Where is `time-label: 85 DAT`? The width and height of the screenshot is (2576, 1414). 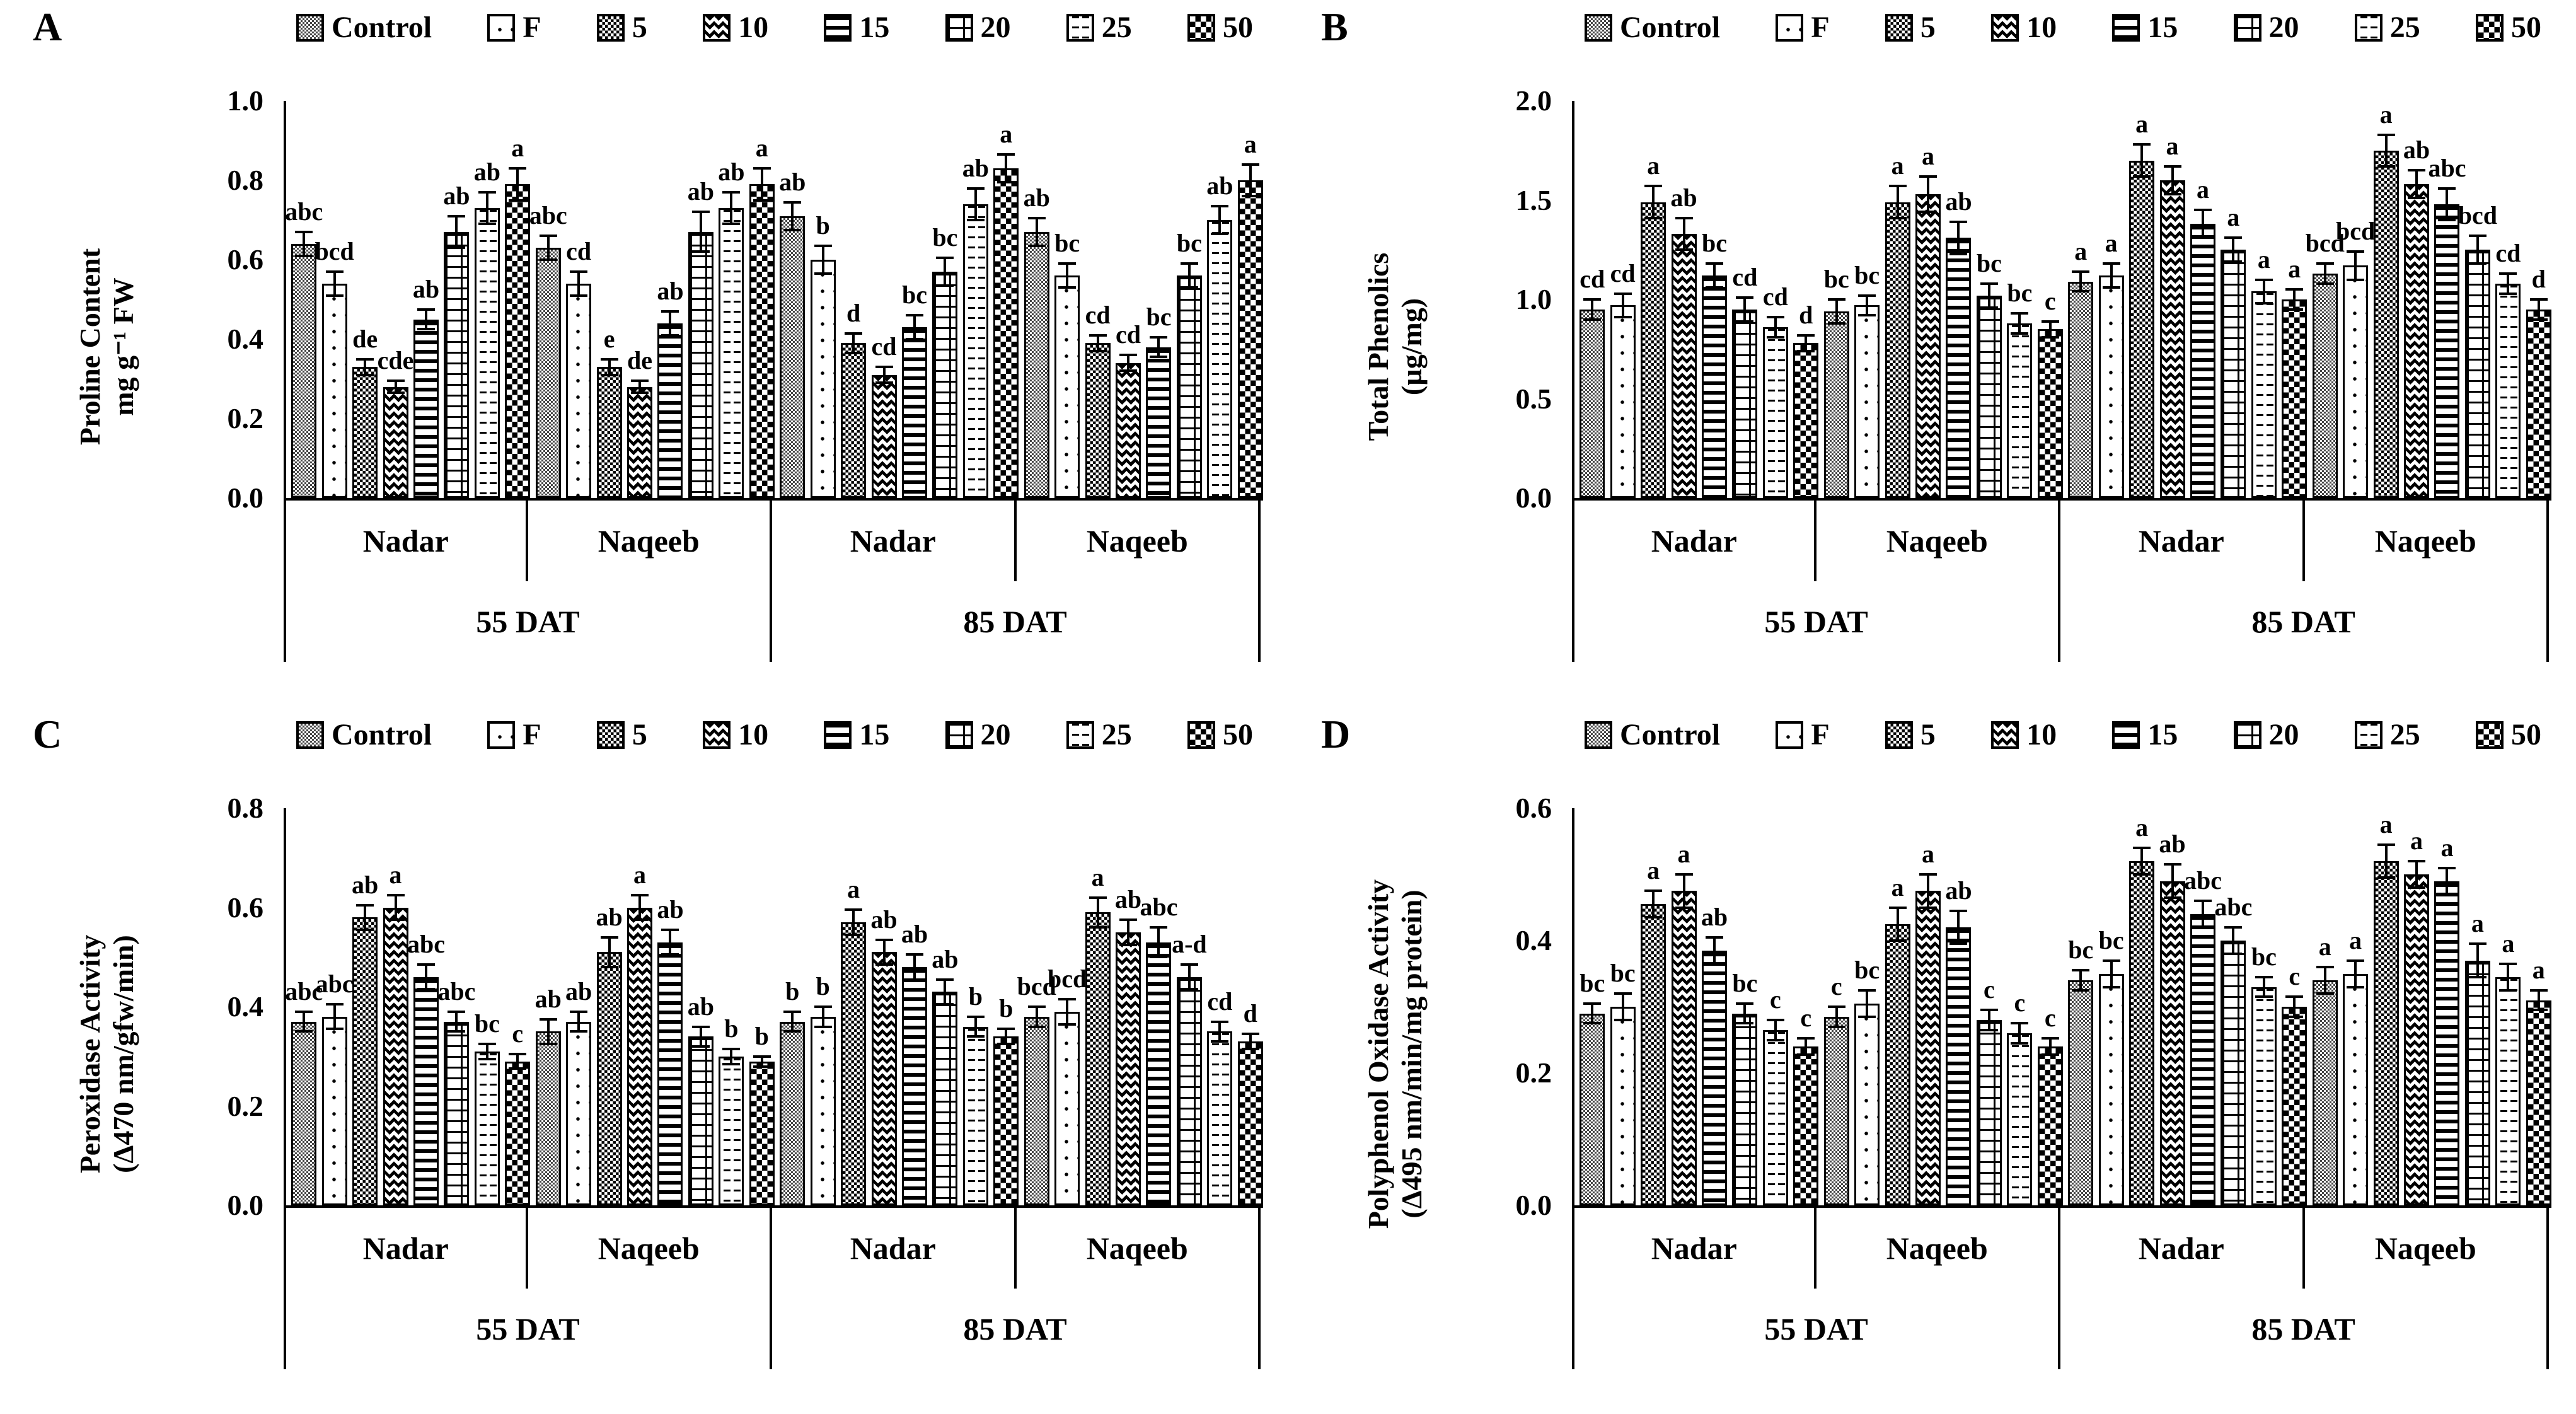
time-label: 85 DAT is located at coordinates (2304, 1329).